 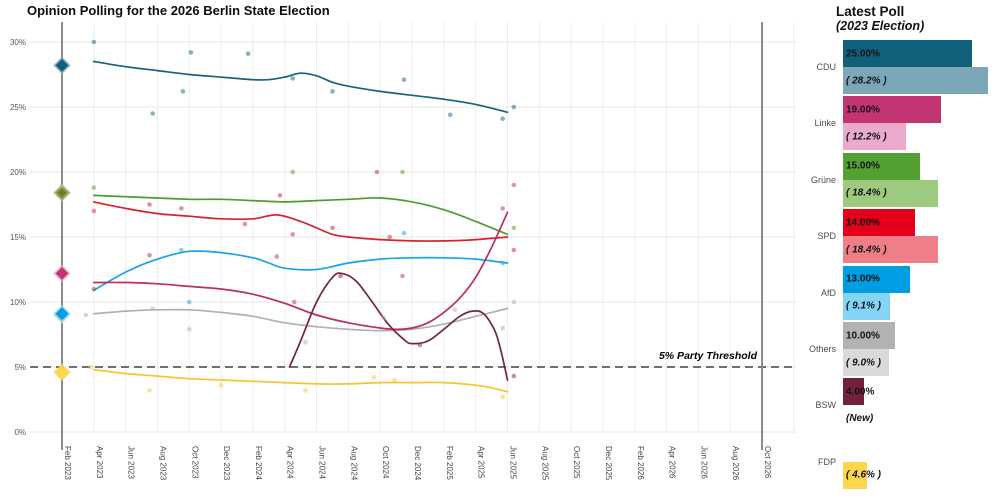 What do you see at coordinates (870, 11) in the screenshot?
I see `latest-poll-panel-title: Latest Poll` at bounding box center [870, 11].